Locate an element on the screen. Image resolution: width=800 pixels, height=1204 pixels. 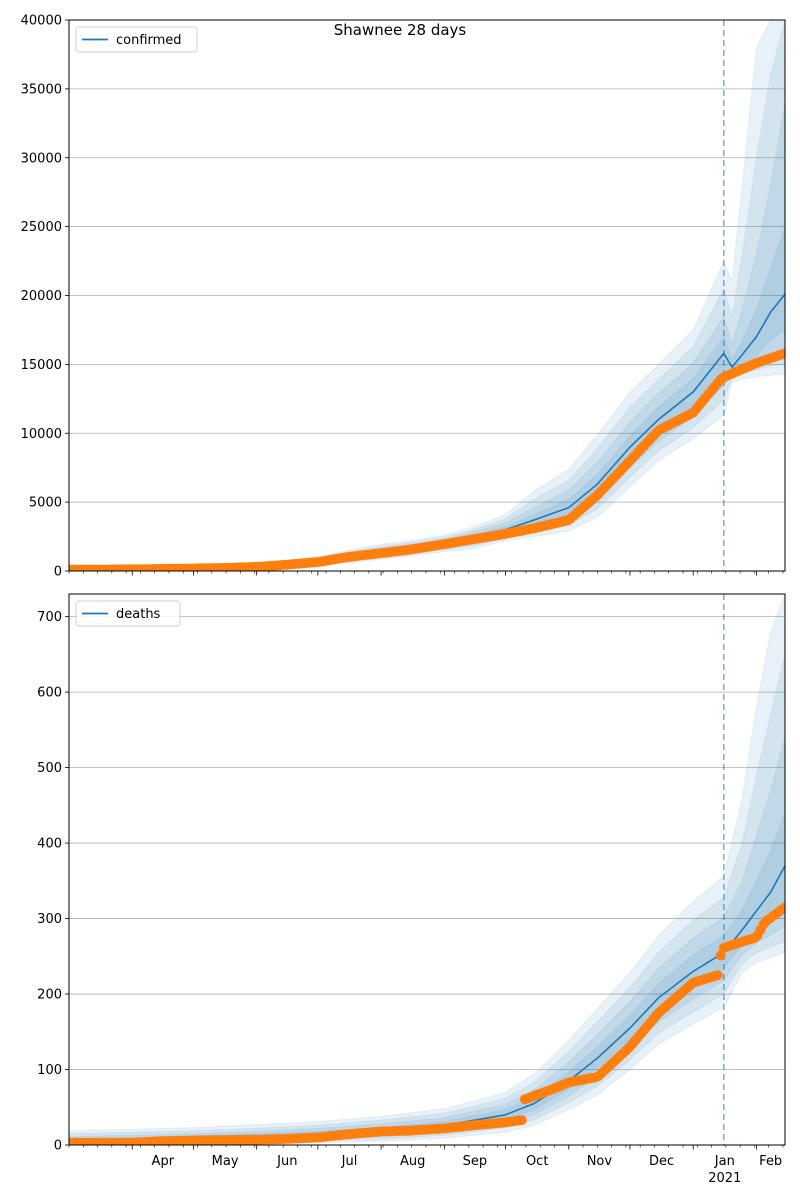
y-tick-label: 5000 is located at coordinates (45, 503).